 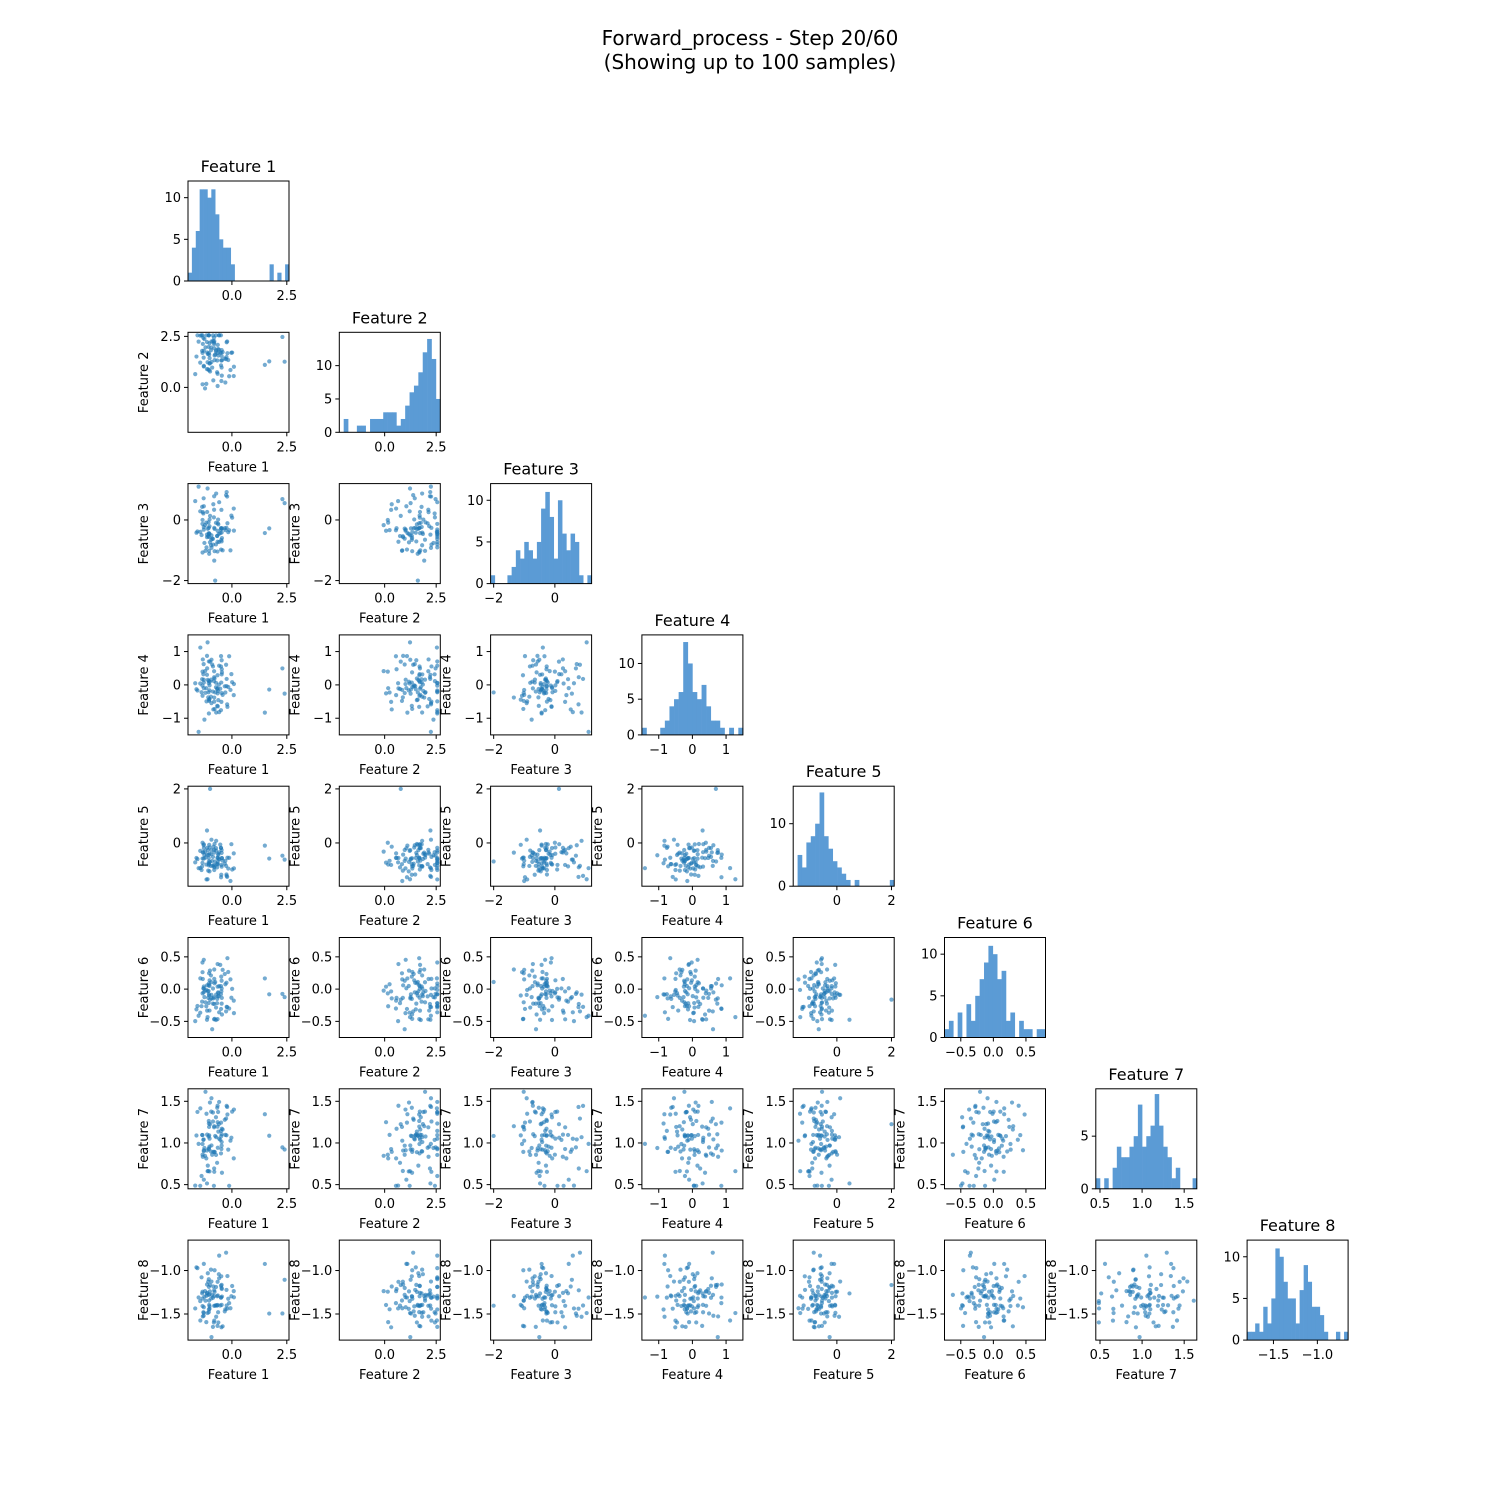 I want to click on x-tick-label: 1, so click(x=726, y=1204).